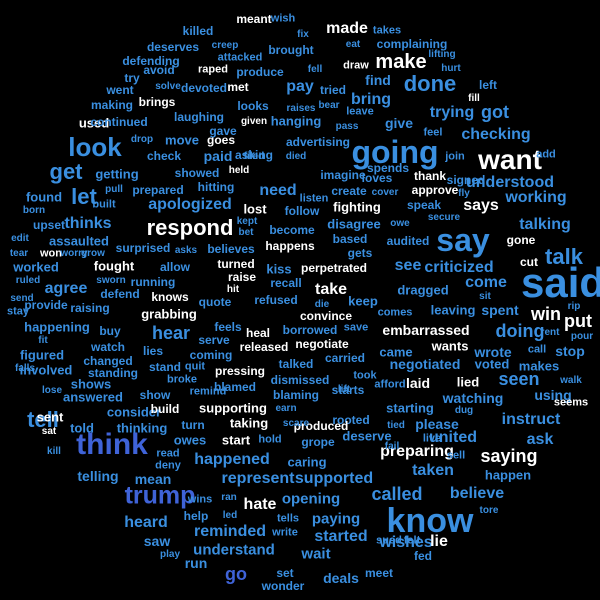  I want to click on word-loves: loves, so click(377, 178).